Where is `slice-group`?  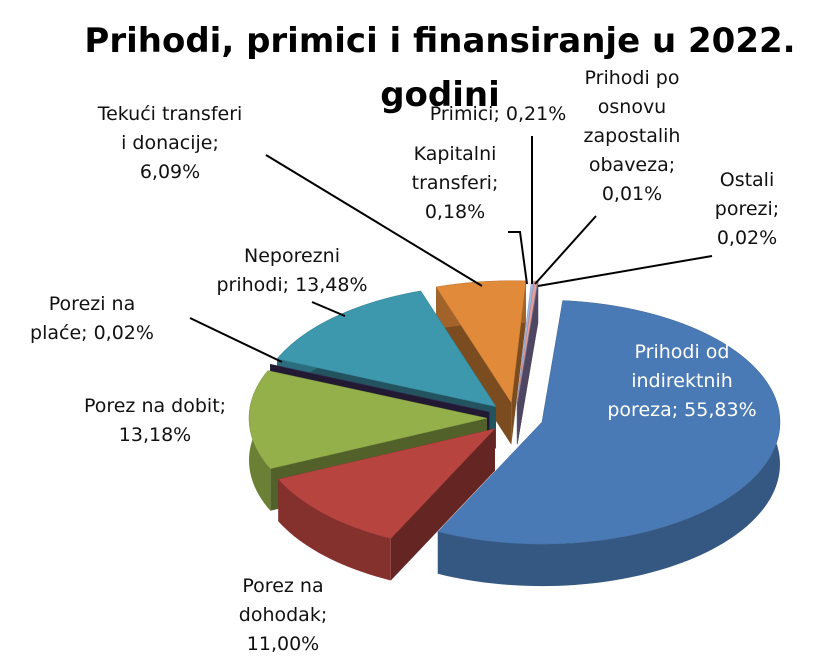
slice-group is located at coordinates (386, 504).